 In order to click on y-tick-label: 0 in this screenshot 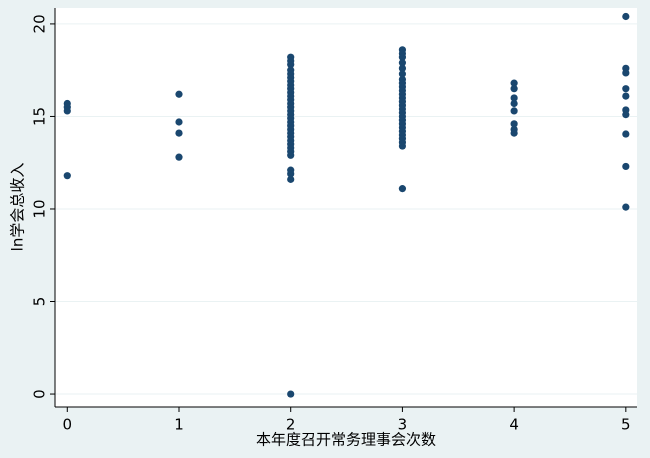, I will do `click(40, 394)`.